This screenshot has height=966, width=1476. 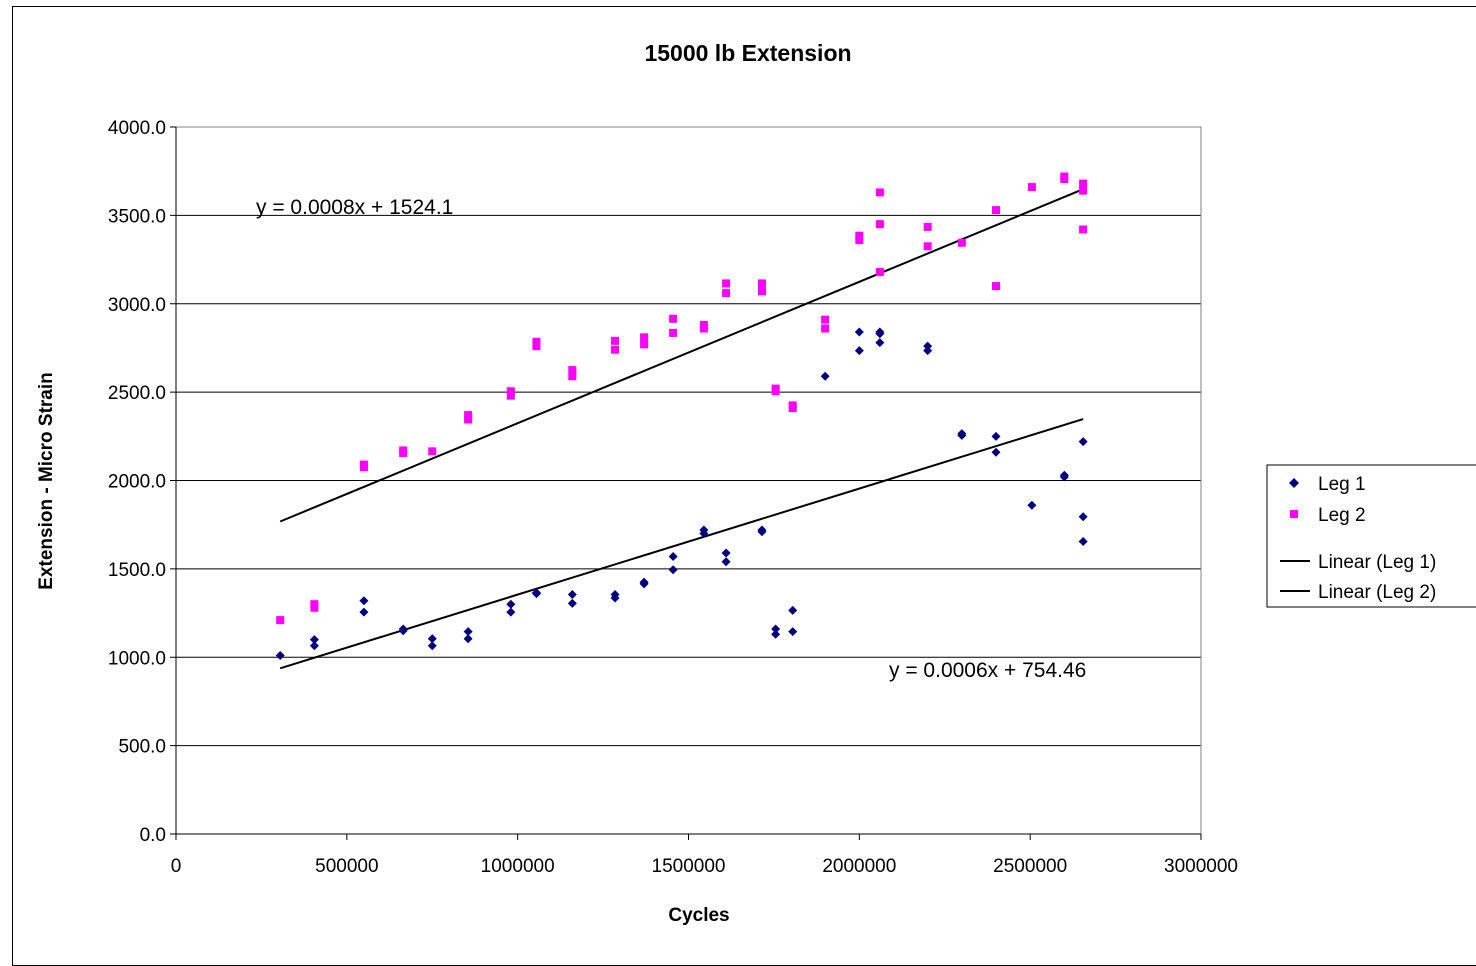 I want to click on equation-leg-2: y = 0.0008x + 1524.1, so click(x=354, y=207).